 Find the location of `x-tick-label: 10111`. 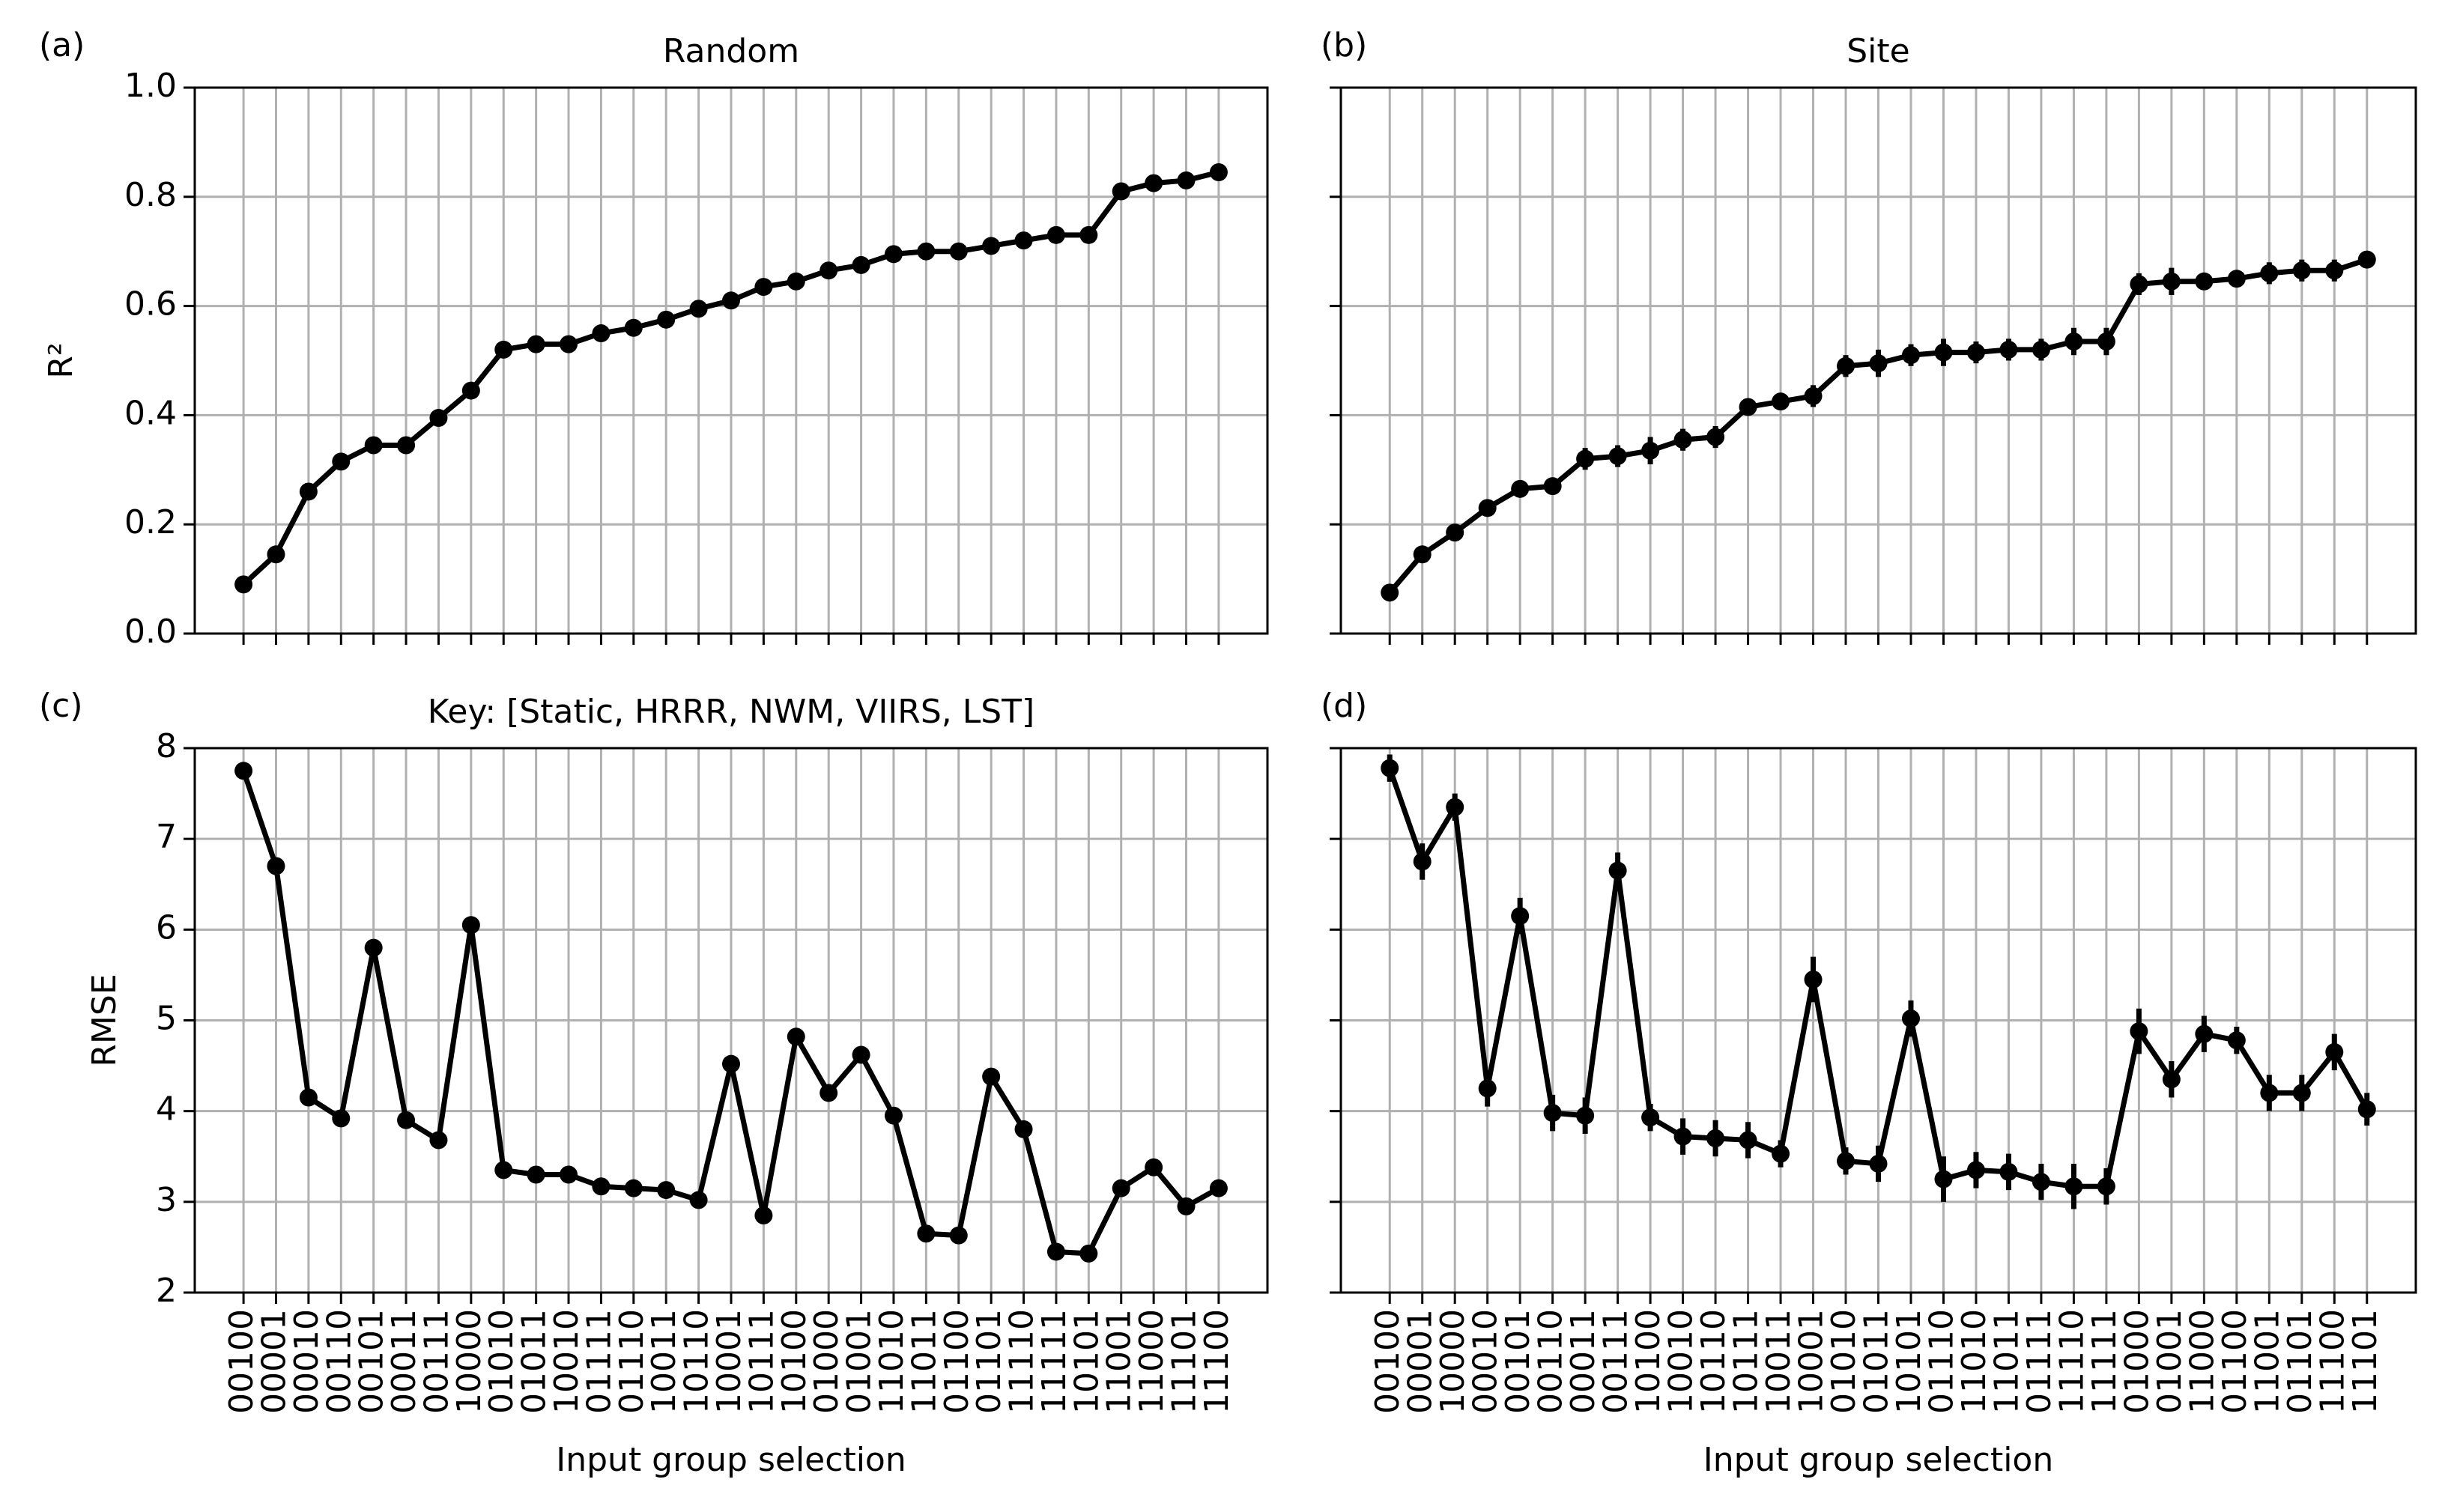

x-tick-label: 10111 is located at coordinates (761, 1361).